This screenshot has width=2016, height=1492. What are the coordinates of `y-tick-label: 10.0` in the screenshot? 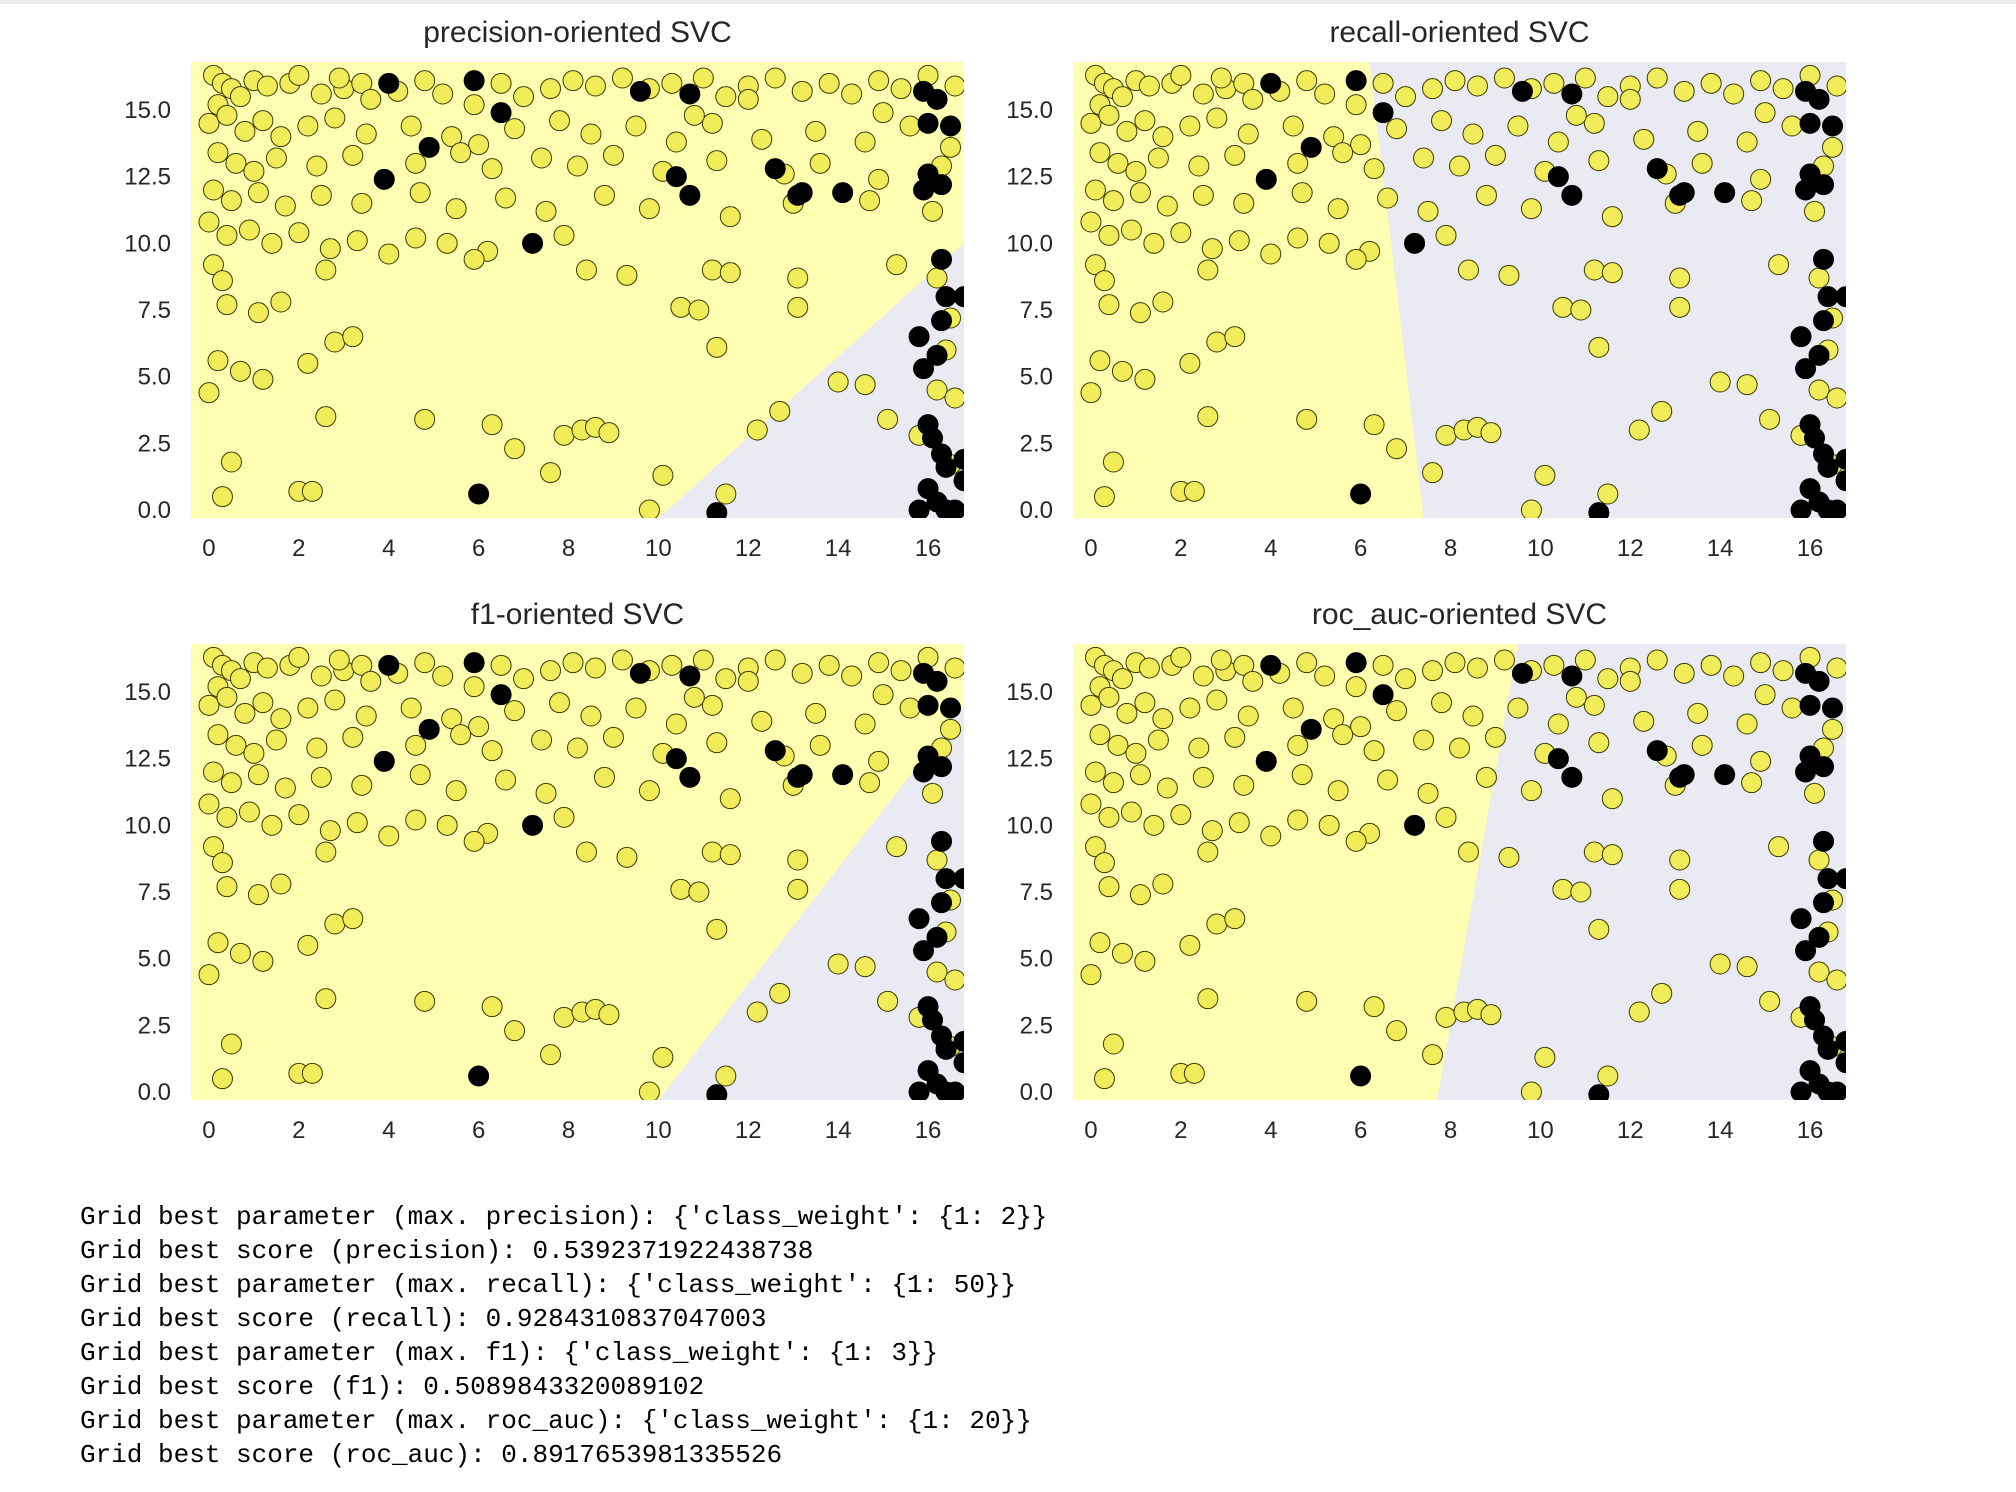 It's located at (1029, 243).